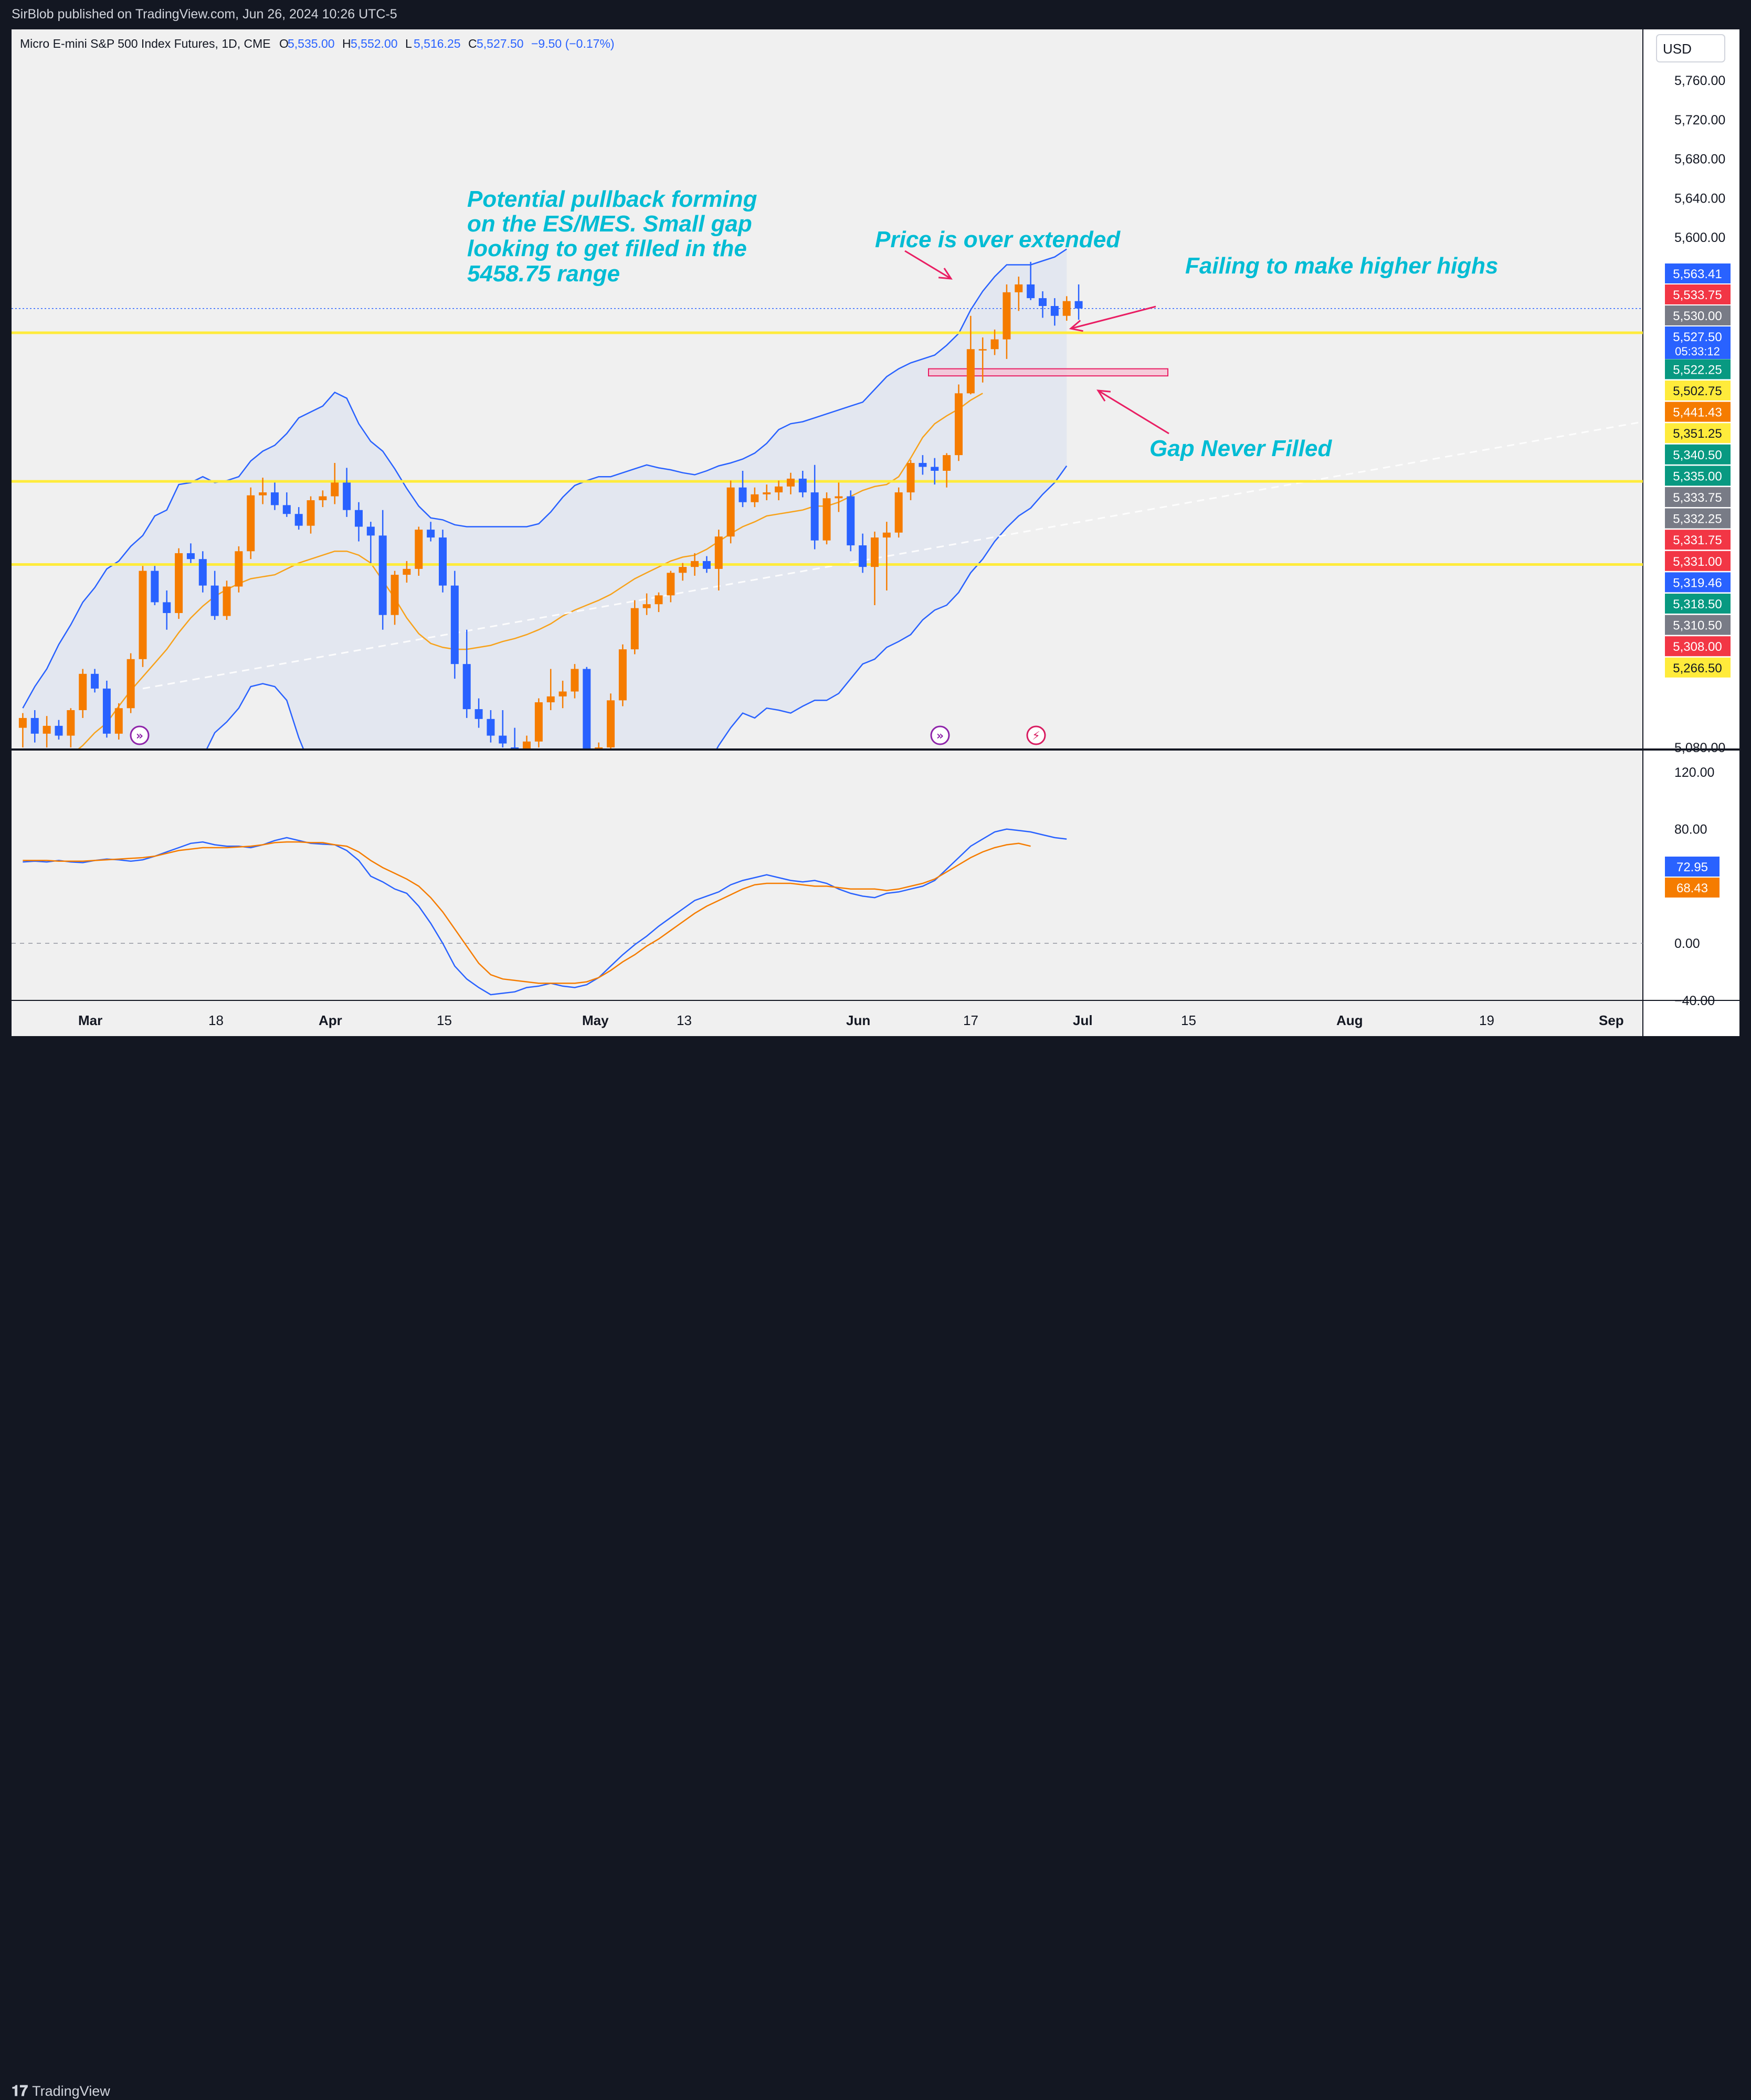 This screenshot has height=2100, width=1751. What do you see at coordinates (1698, 476) in the screenshot?
I see `price-axis-badge: 5,335.00` at bounding box center [1698, 476].